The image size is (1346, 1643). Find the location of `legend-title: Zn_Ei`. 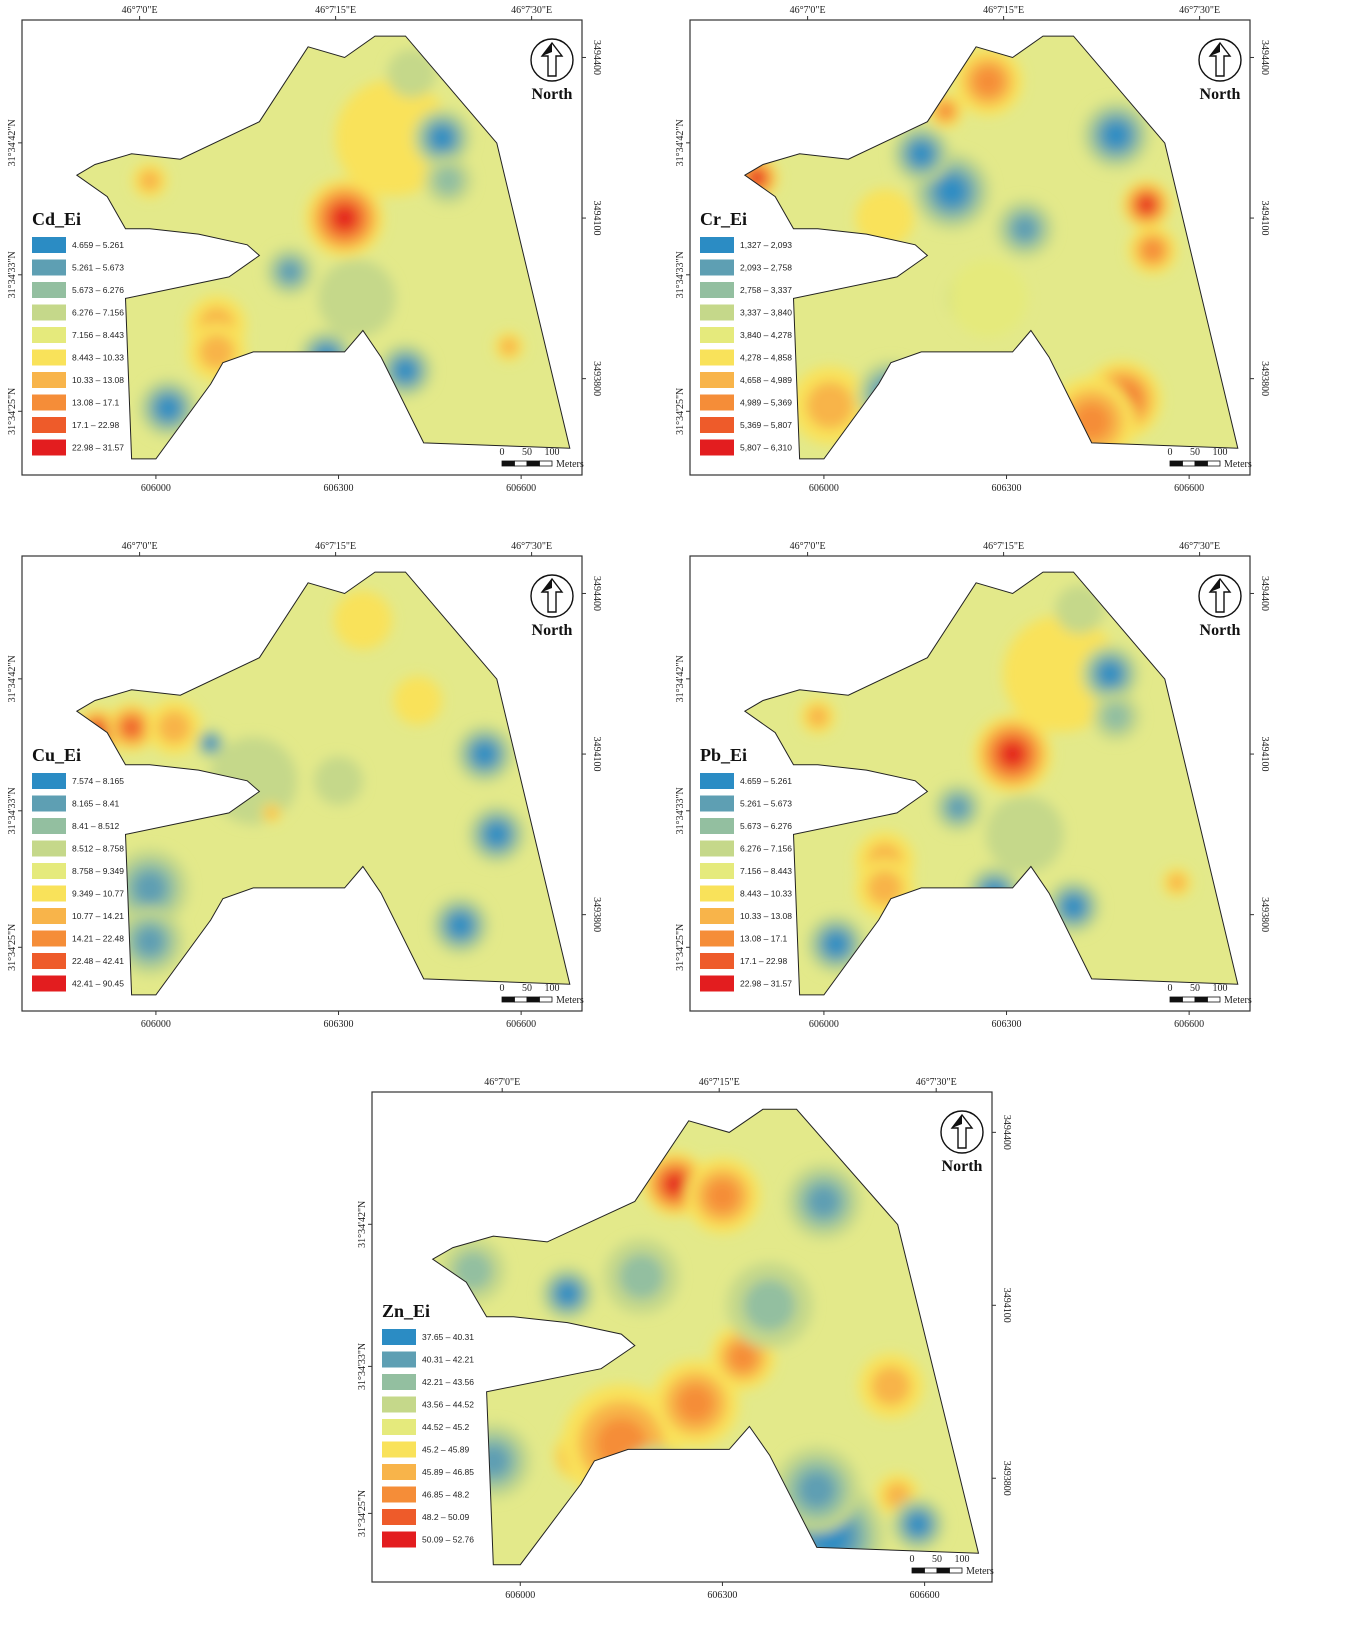

legend-title: Zn_Ei is located at coordinates (406, 1311).